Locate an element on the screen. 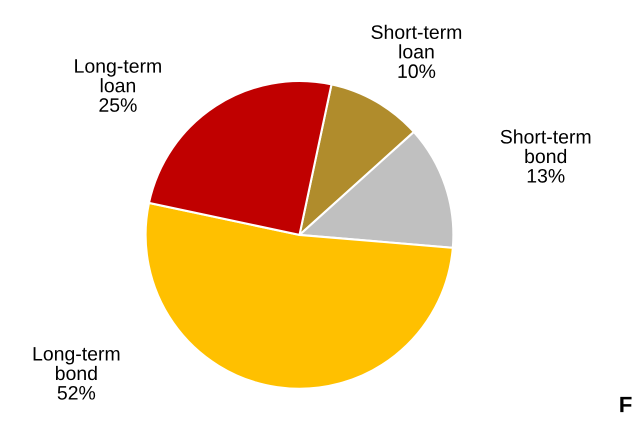  text: F is located at coordinates (626, 404).